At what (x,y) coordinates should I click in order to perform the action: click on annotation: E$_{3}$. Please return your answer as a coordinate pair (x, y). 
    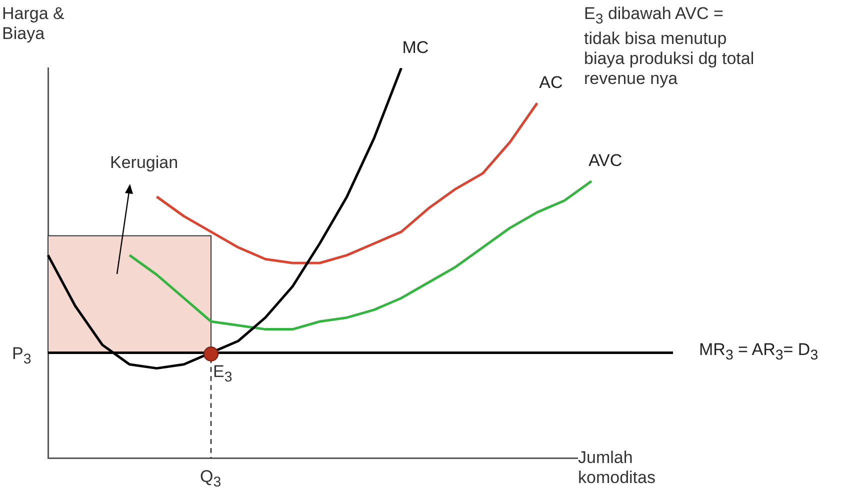
    Looking at the image, I should click on (222, 375).